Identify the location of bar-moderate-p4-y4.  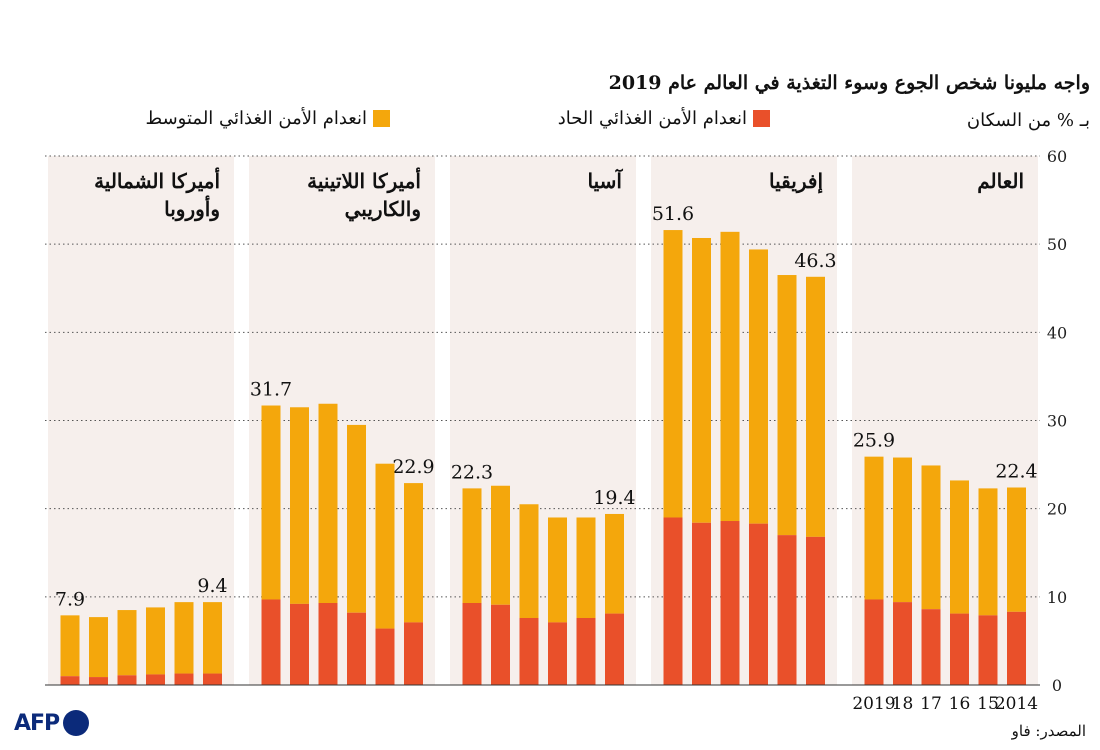
(98, 647).